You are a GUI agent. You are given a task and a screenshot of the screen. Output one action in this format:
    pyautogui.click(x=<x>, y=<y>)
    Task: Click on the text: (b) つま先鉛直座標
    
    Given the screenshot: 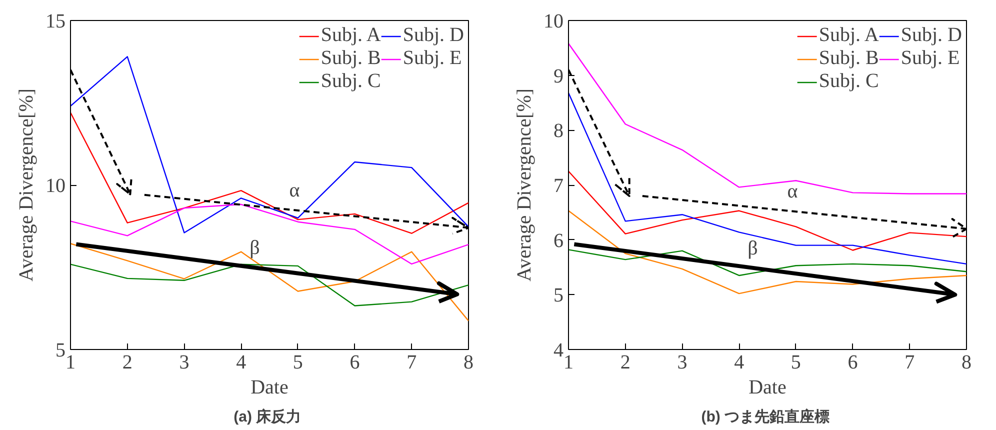 What is the action you would take?
    pyautogui.click(x=765, y=417)
    